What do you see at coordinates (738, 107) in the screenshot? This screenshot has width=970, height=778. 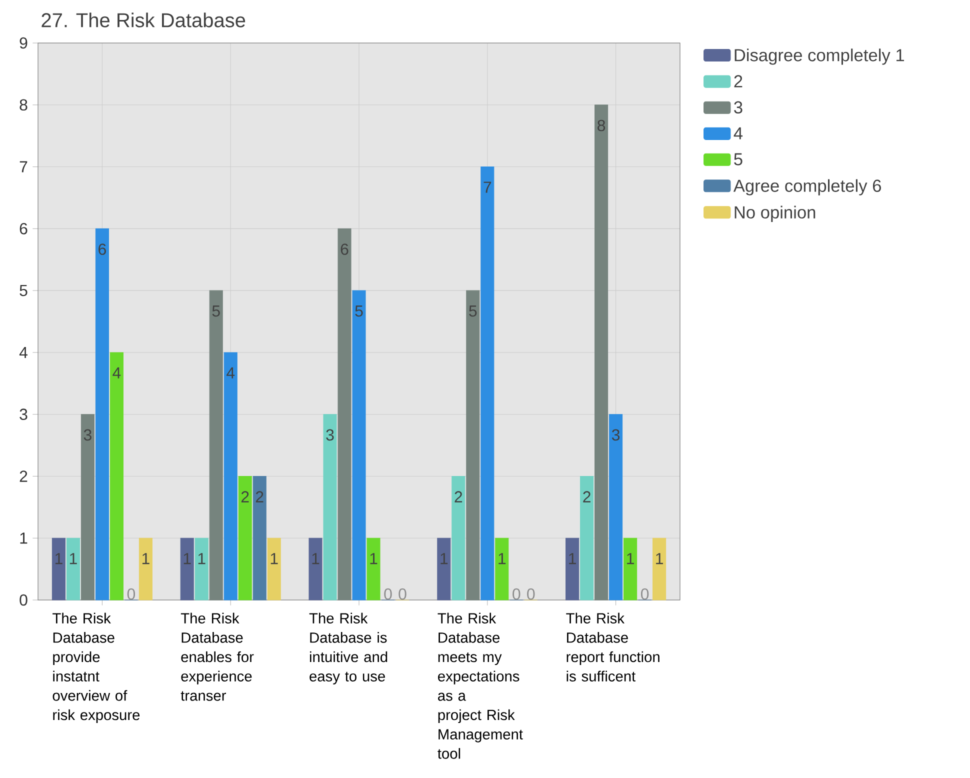 I see `legend-label: 3` at bounding box center [738, 107].